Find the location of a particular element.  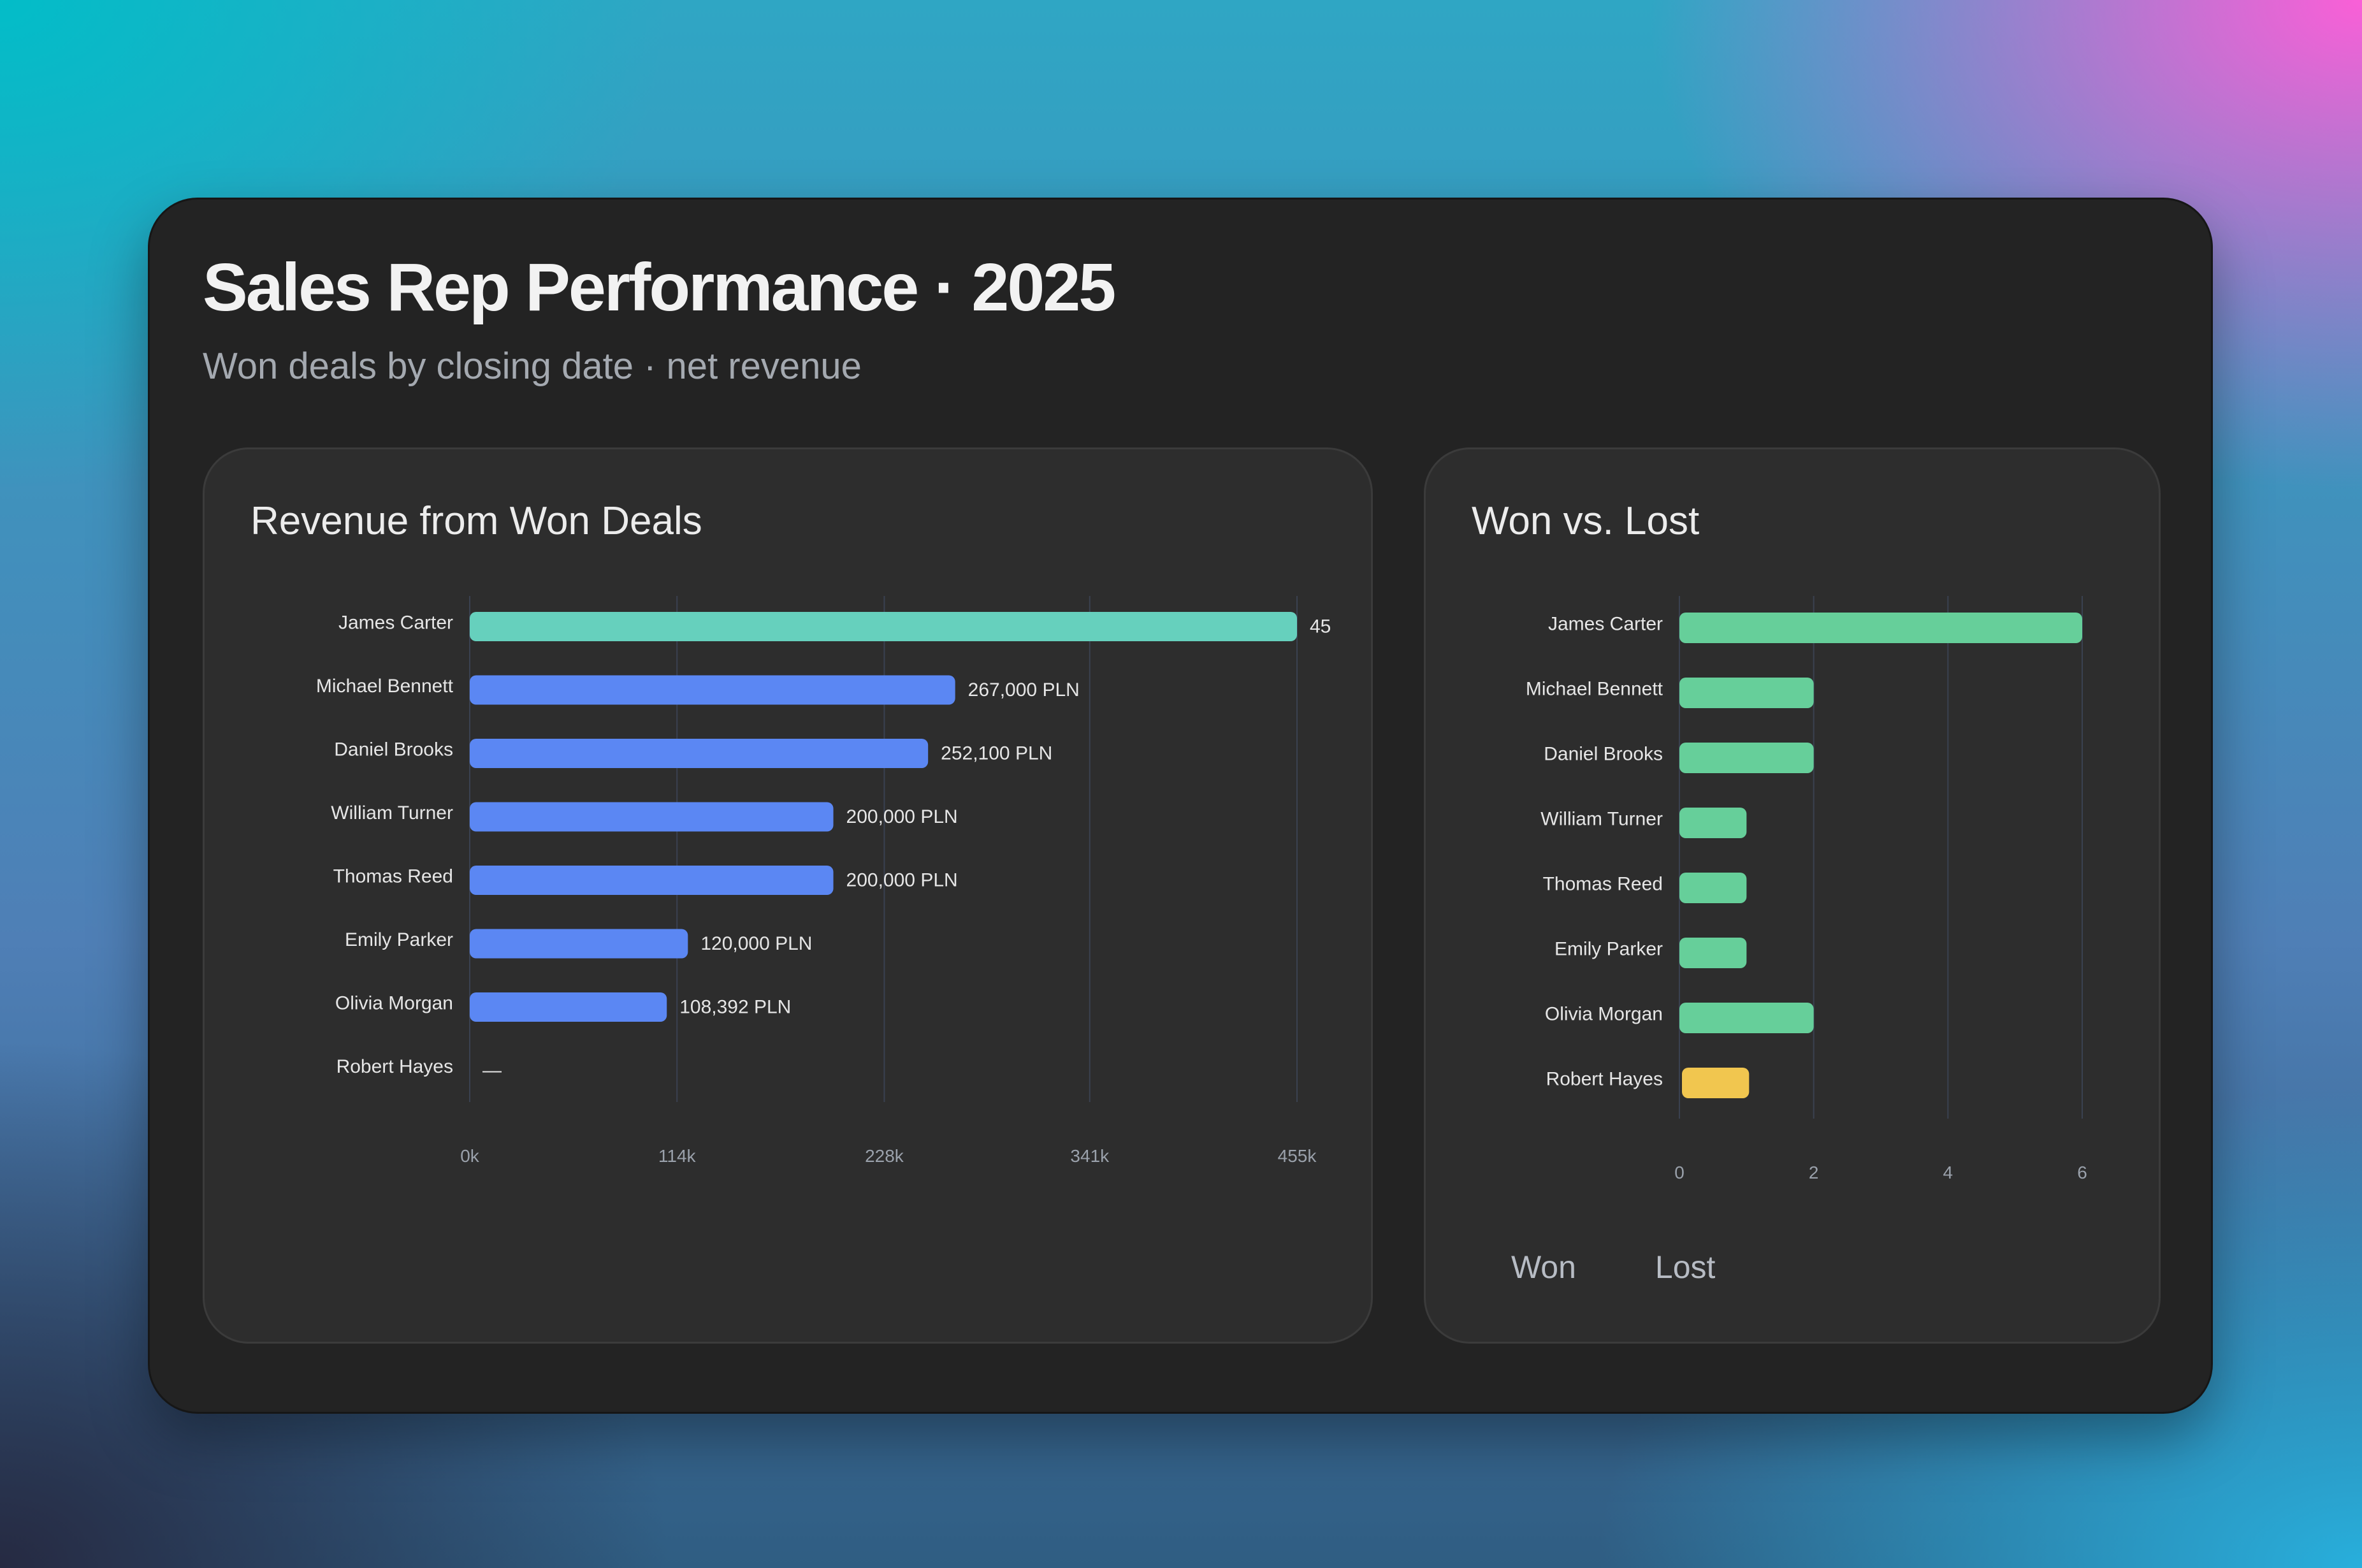

revenue-bar-thomas-reed is located at coordinates (652, 881).